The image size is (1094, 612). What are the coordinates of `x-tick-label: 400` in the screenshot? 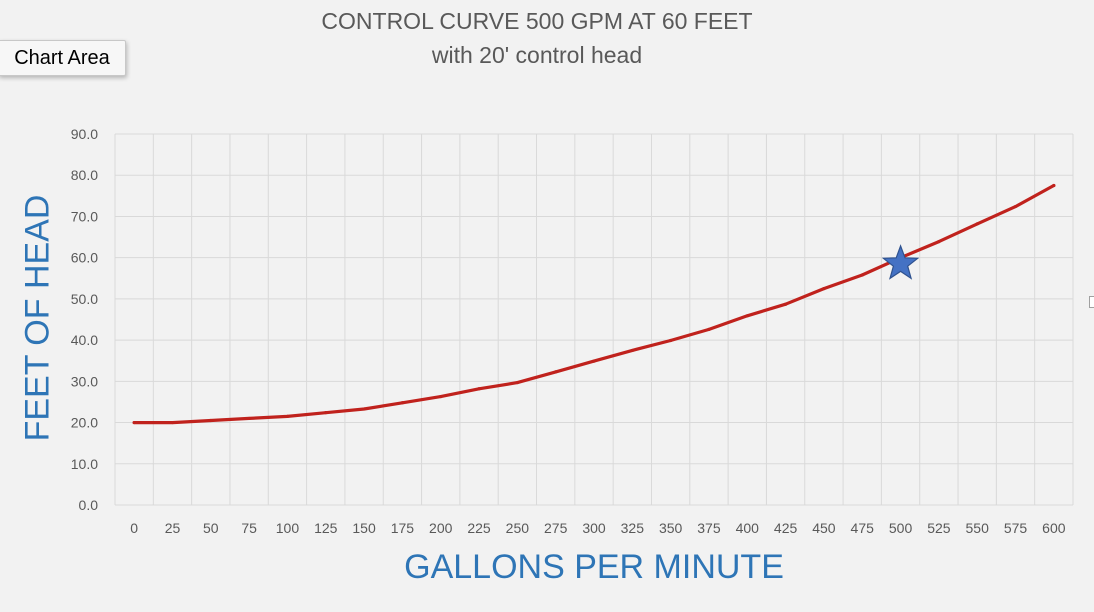 It's located at (748, 528).